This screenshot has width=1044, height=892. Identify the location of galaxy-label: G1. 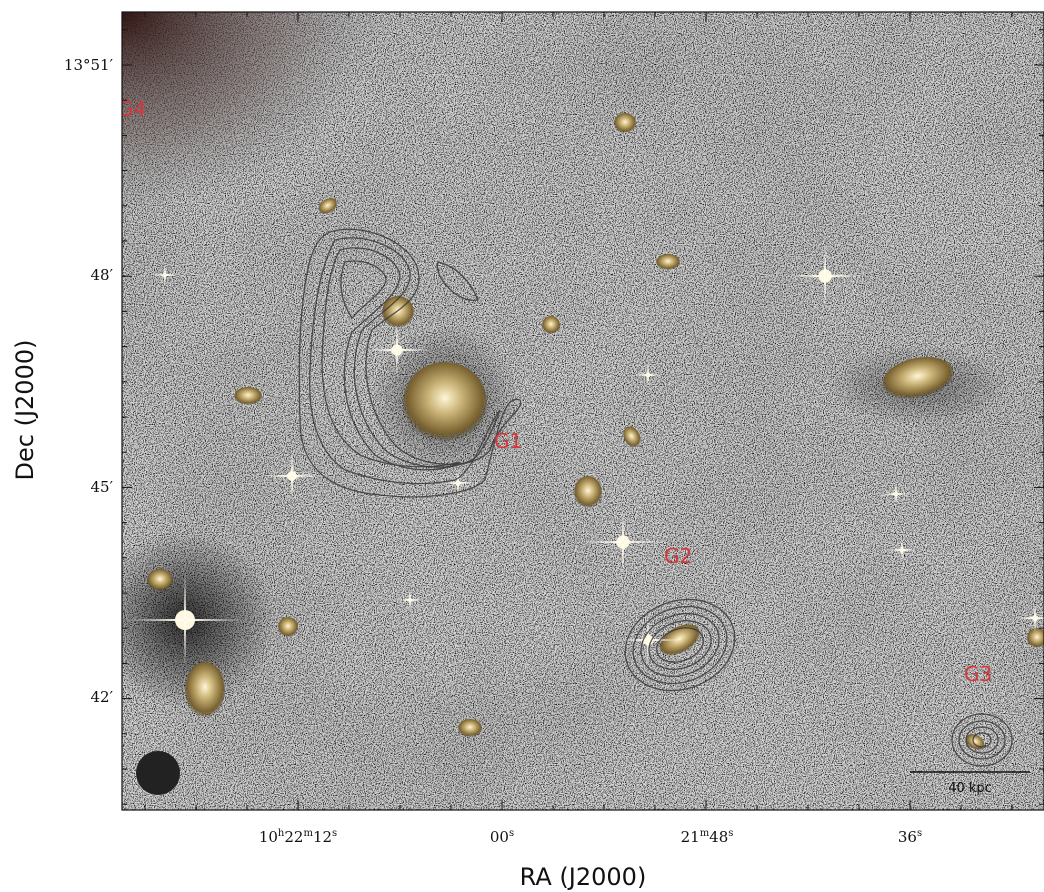
(508, 441).